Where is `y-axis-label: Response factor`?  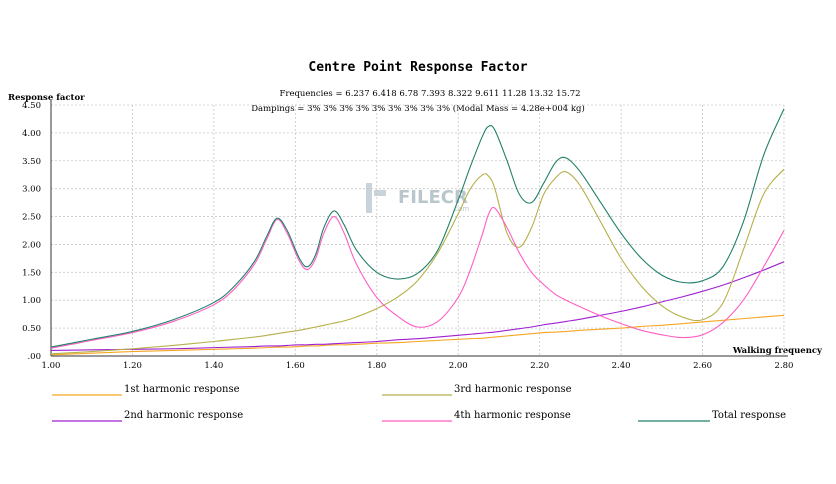
y-axis-label: Response factor is located at coordinates (46, 98).